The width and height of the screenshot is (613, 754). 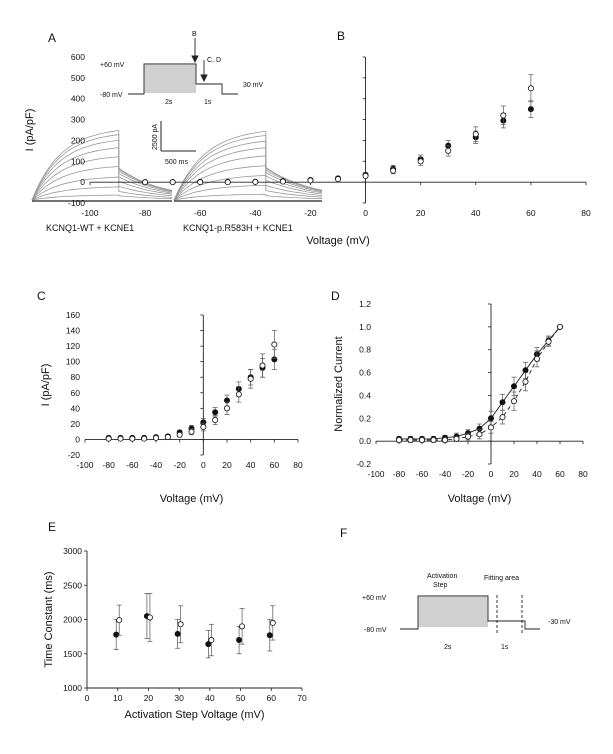 I want to click on panel-a-protocol, so click(x=183, y=66).